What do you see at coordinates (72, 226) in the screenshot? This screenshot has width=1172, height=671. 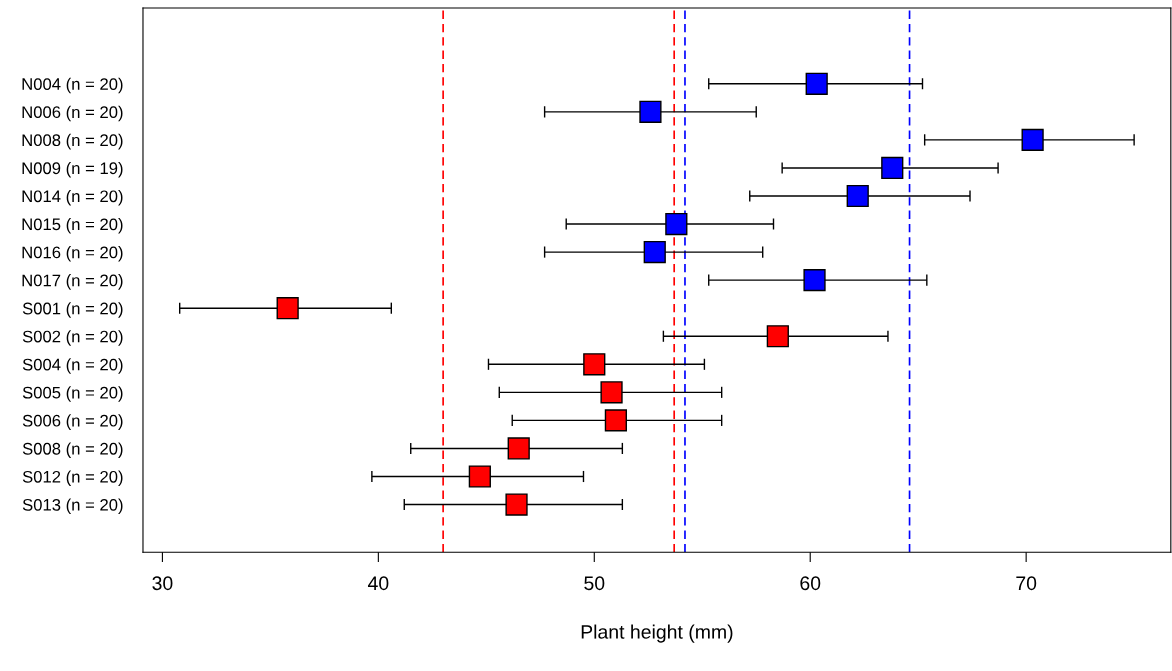 I see `y-tick-label: N015 (n = 20)` at bounding box center [72, 226].